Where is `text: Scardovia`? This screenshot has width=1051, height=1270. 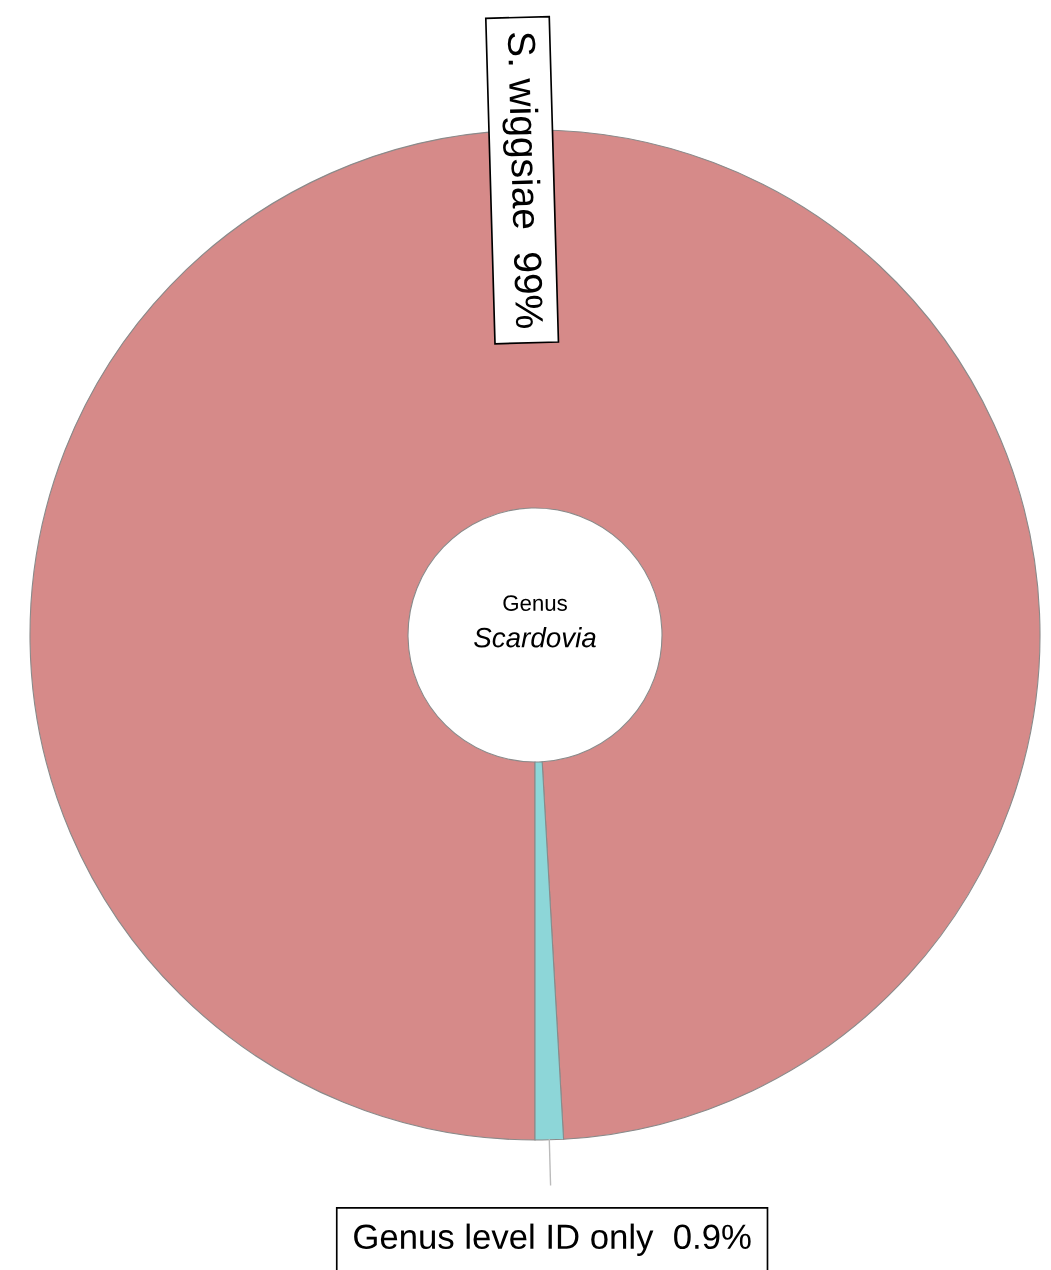
text: Scardovia is located at coordinates (535, 637).